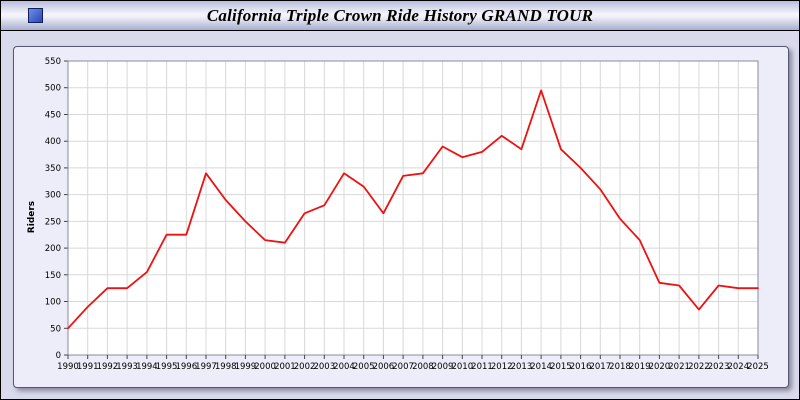 Image resolution: width=800 pixels, height=400 pixels. Describe the element at coordinates (53, 142) in the screenshot. I see `svg-text: 400` at that location.